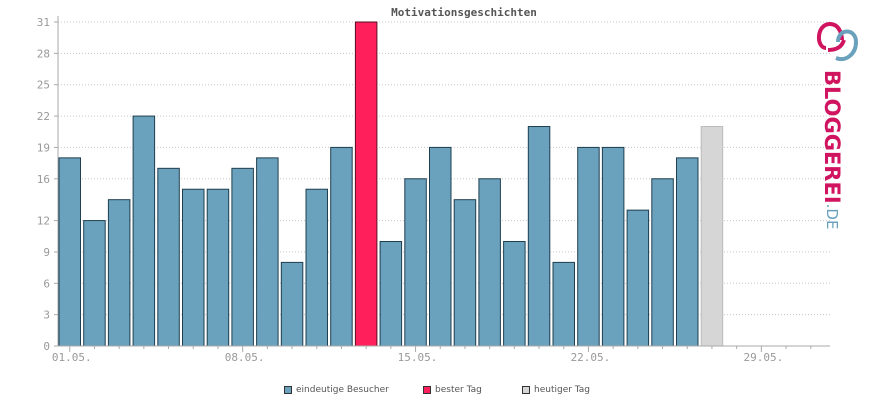 The height and width of the screenshot is (400, 870). I want to click on y-tick-label: 16, so click(43, 179).